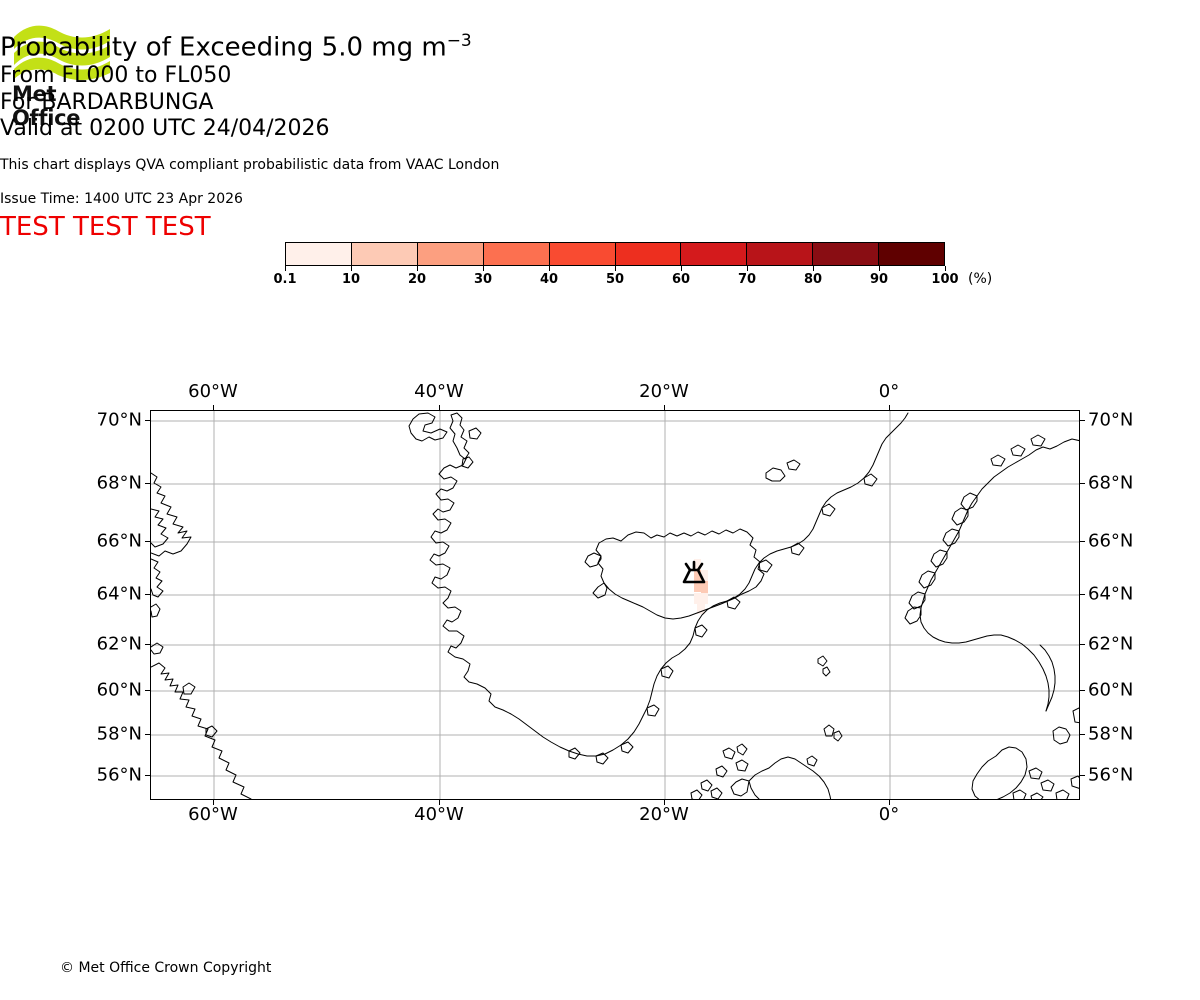 The image size is (1200, 1000). Describe the element at coordinates (701, 586) in the screenshot. I see `ash-probability-cells` at that location.